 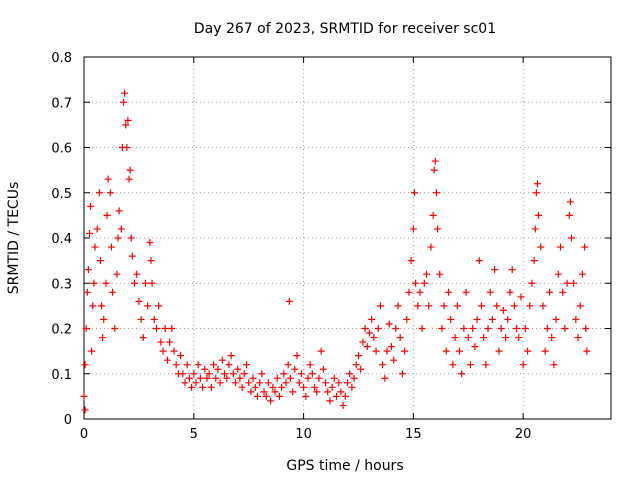 I want to click on y-tick-label: 0.5, so click(x=61, y=194).